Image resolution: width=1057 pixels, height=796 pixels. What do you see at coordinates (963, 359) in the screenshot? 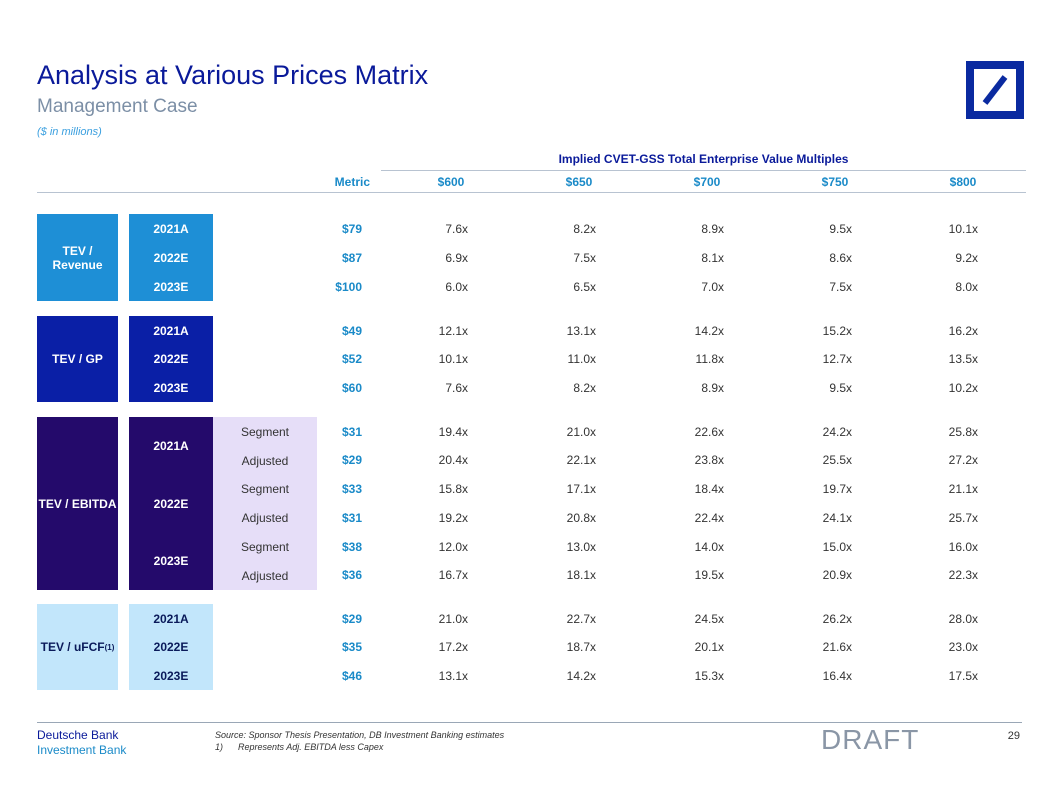
I see `multiple-value: 13.5x` at bounding box center [963, 359].